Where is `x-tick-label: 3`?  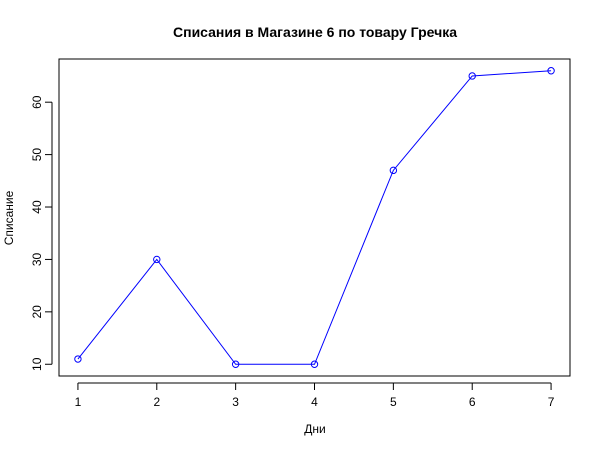 x-tick-label: 3 is located at coordinates (235, 402).